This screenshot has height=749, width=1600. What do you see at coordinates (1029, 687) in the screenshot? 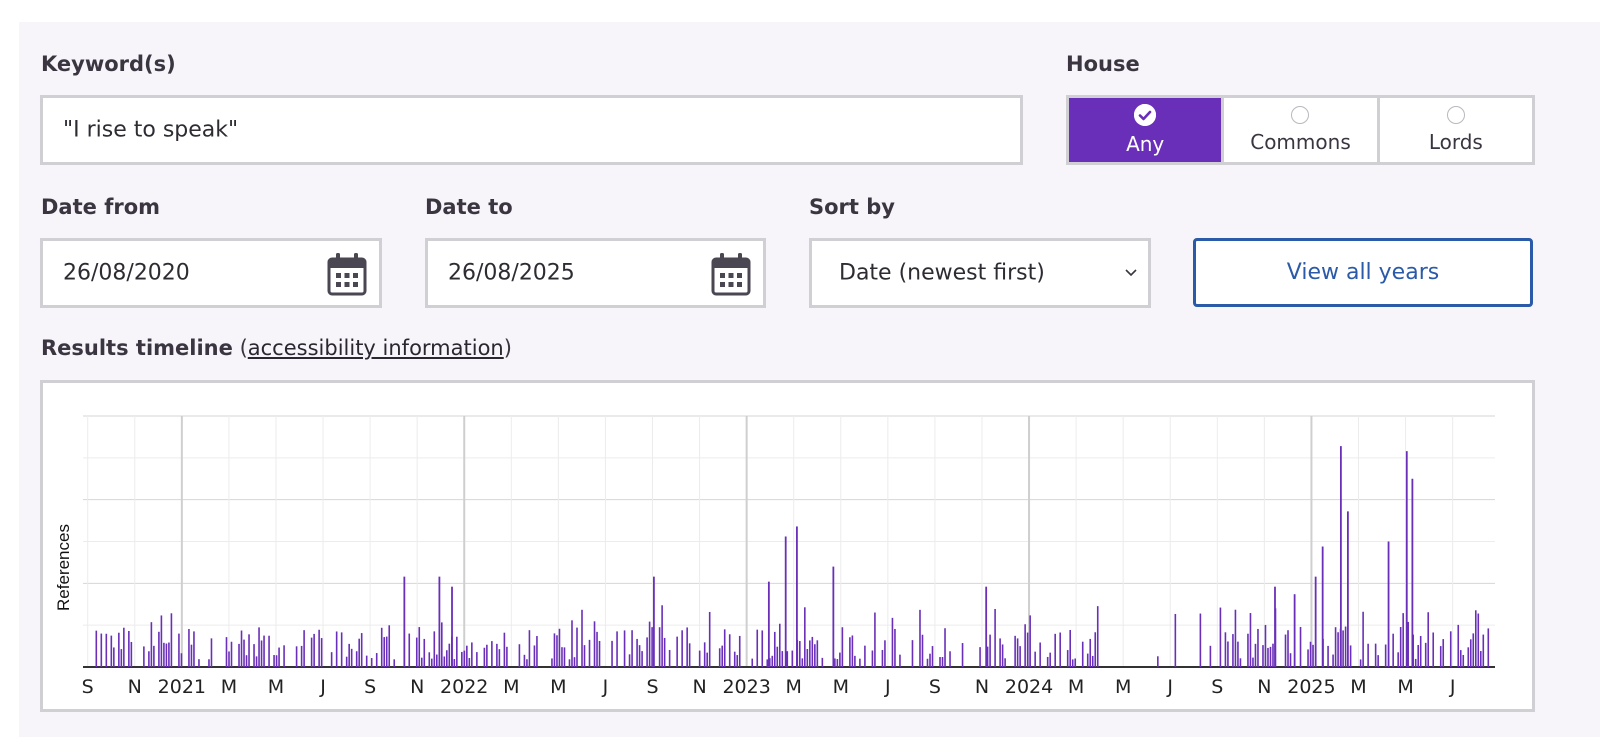
I see `x-tick-label: 2024` at bounding box center [1029, 687].